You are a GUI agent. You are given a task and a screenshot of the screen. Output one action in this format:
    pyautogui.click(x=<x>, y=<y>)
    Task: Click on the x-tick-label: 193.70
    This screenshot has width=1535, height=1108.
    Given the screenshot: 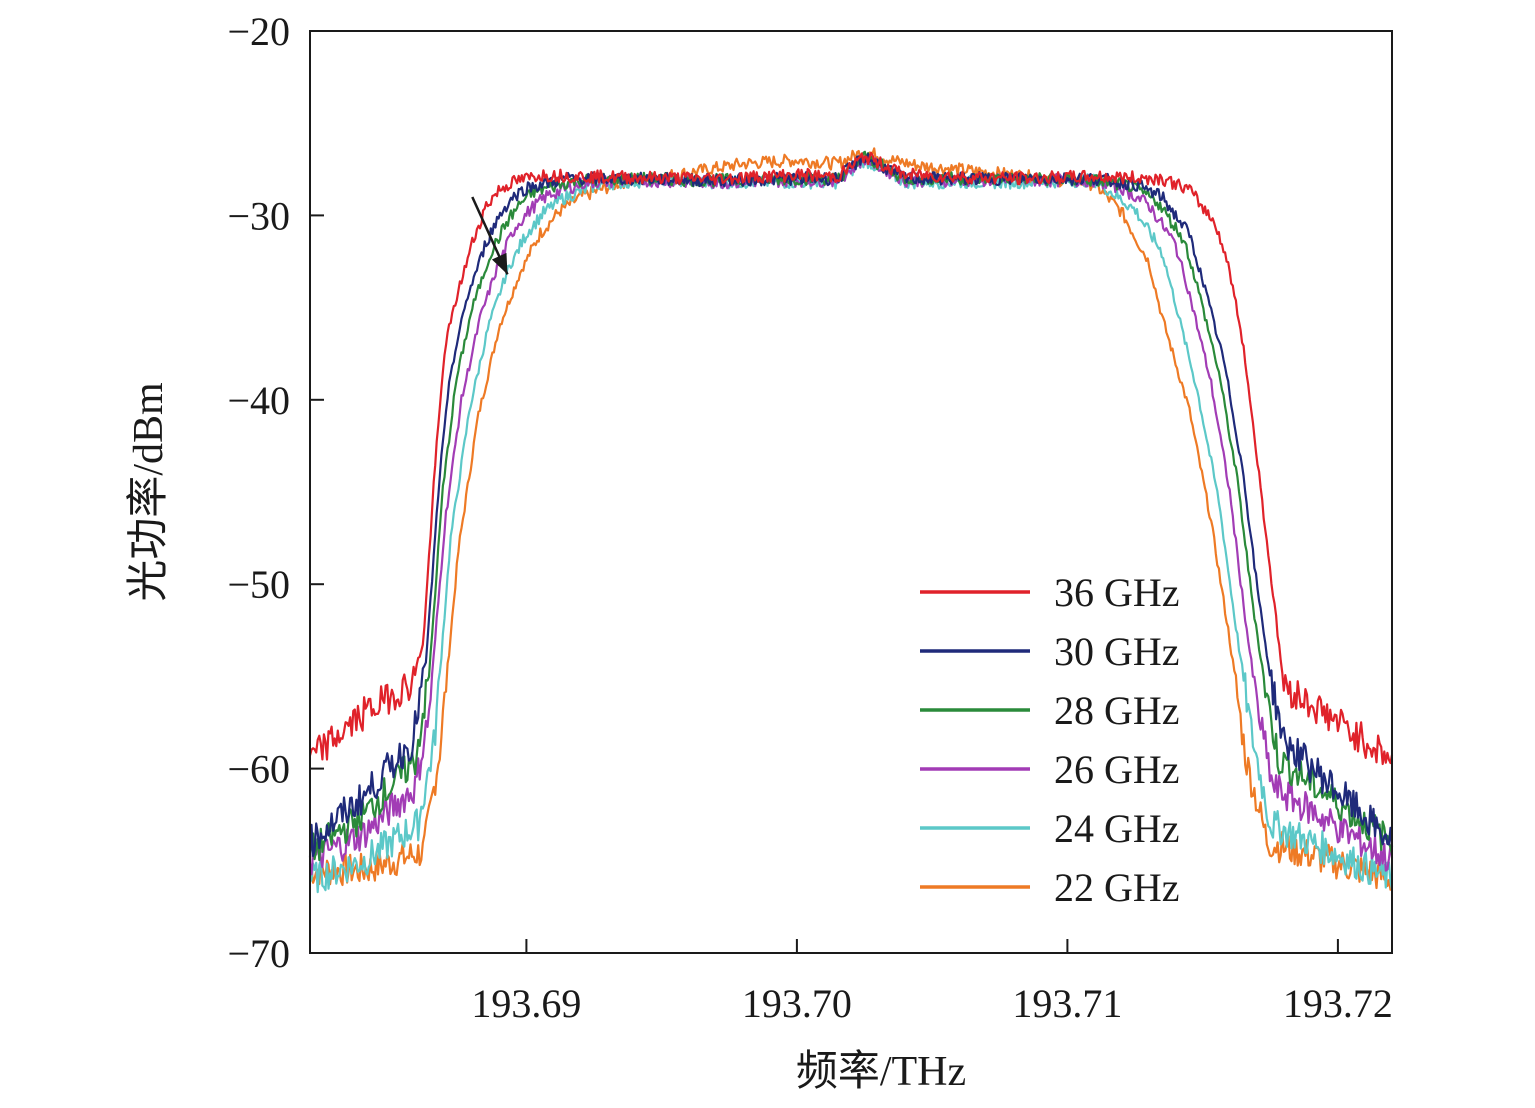 What is the action you would take?
    pyautogui.click(x=797, y=1003)
    